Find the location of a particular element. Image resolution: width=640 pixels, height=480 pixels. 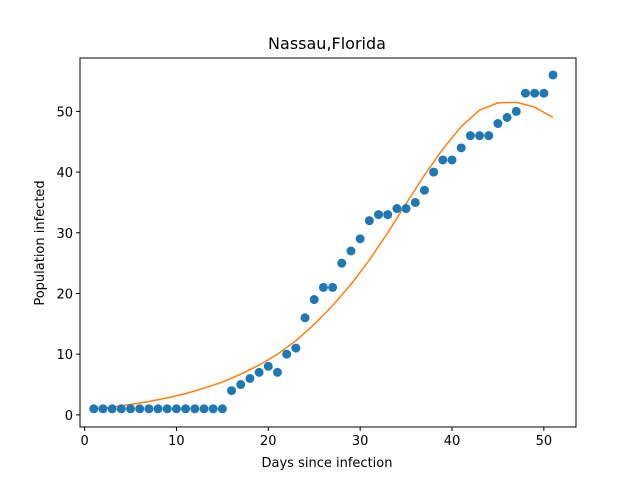

x-tick-label: 20 is located at coordinates (268, 441).